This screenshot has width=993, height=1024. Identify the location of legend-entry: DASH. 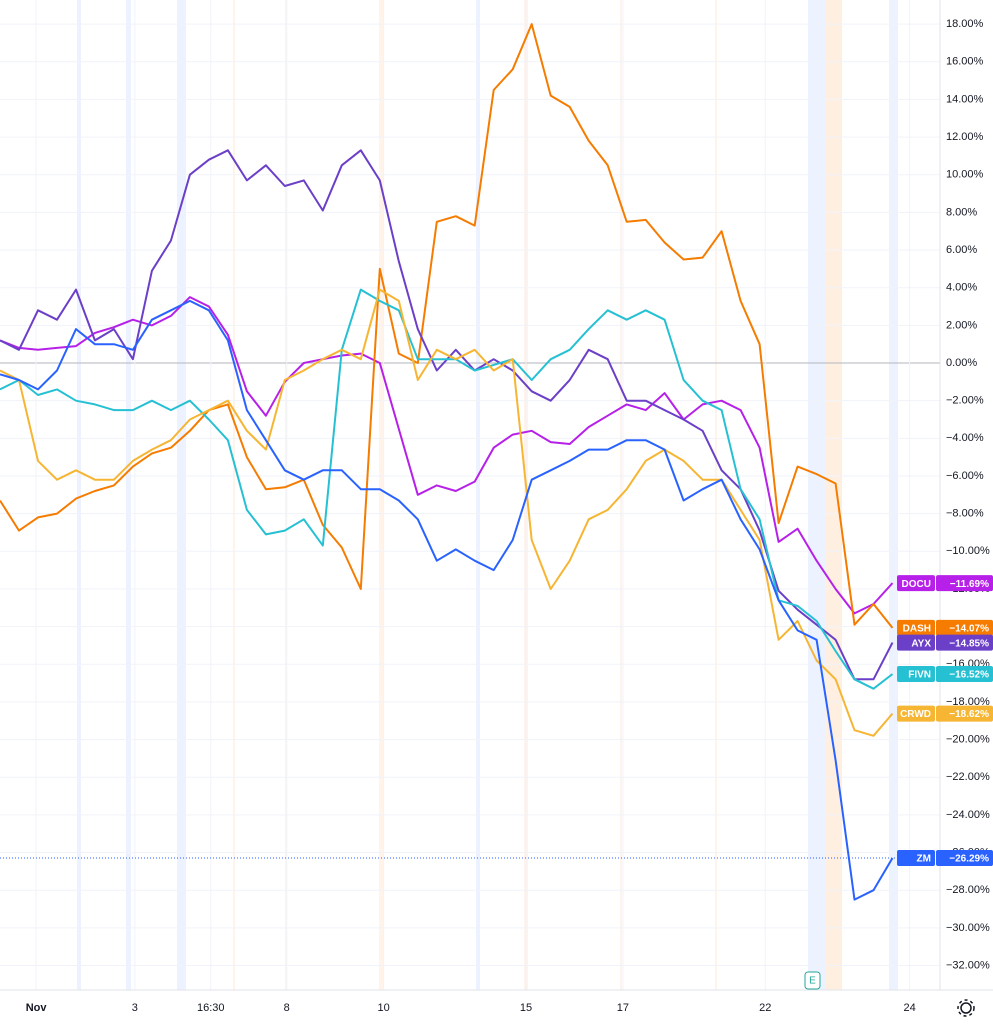
(917, 629).